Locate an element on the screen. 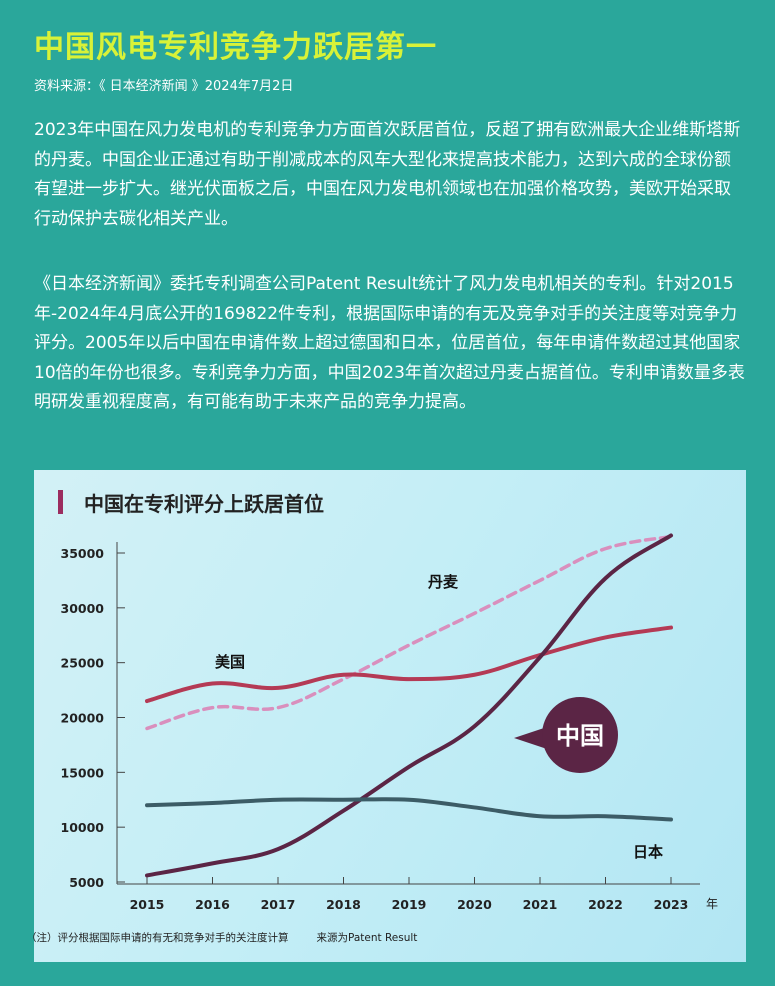  footnote-source: 来源为Patent Result is located at coordinates (367, 938).